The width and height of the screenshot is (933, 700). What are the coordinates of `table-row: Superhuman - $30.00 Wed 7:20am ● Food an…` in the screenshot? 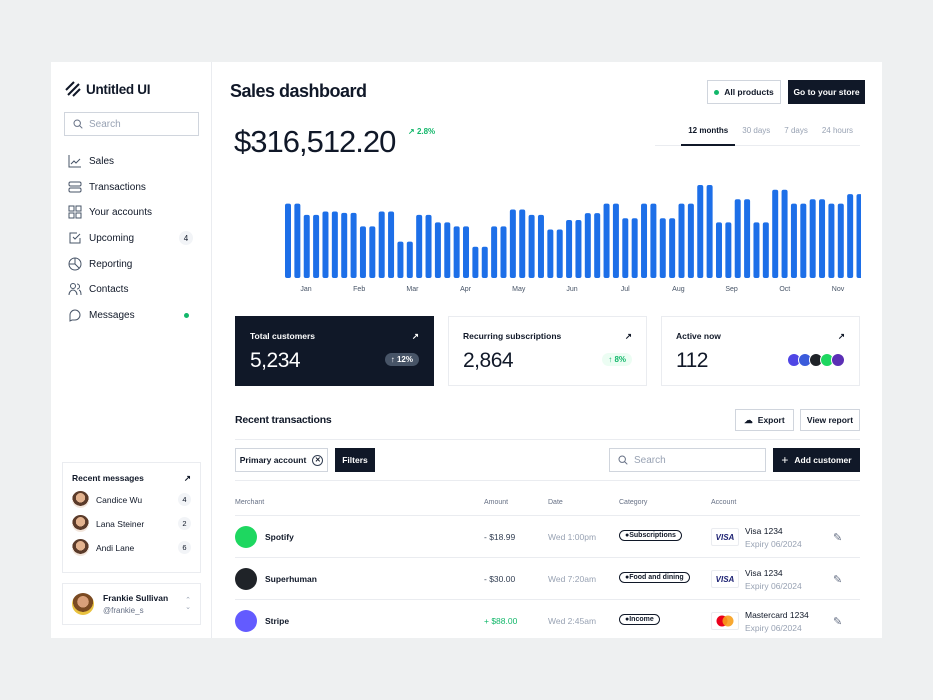 It's located at (547, 578).